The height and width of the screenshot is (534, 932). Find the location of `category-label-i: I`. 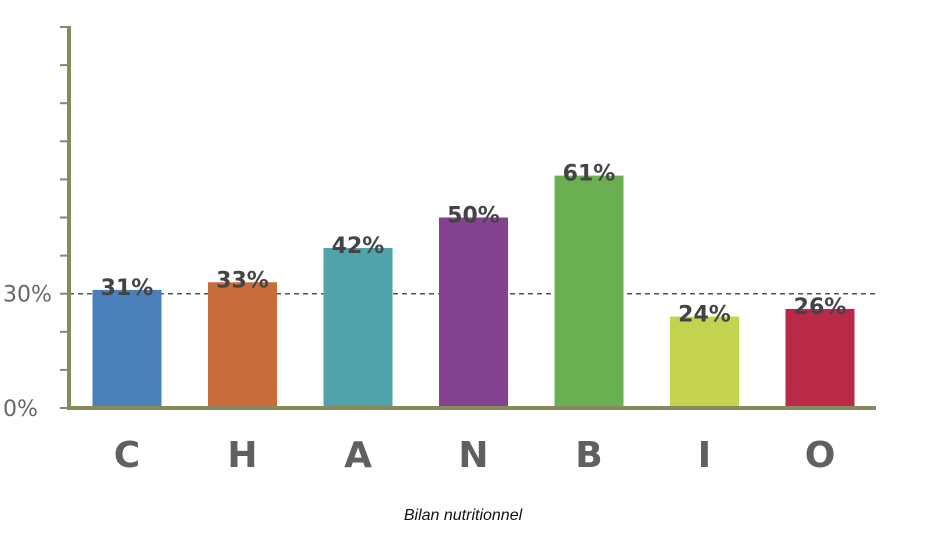

category-label-i: I is located at coordinates (704, 455).